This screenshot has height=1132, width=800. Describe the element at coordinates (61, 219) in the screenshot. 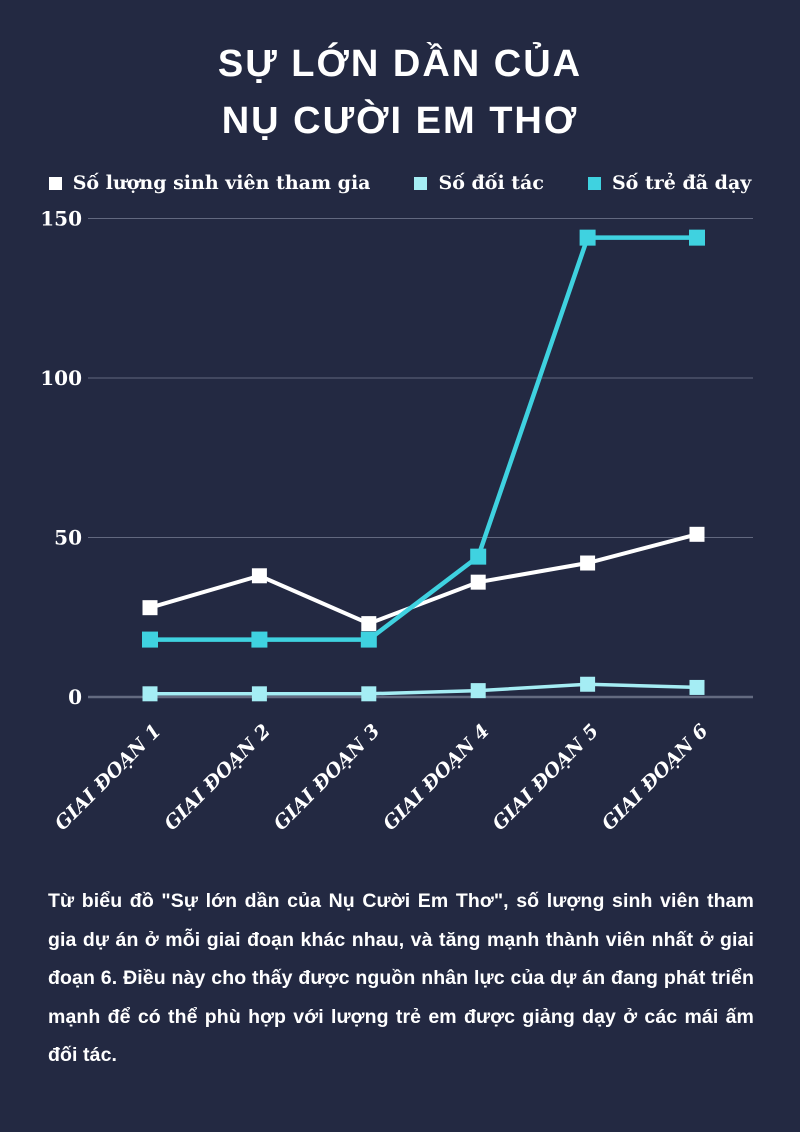

I see `y-tick-label: 150` at that location.